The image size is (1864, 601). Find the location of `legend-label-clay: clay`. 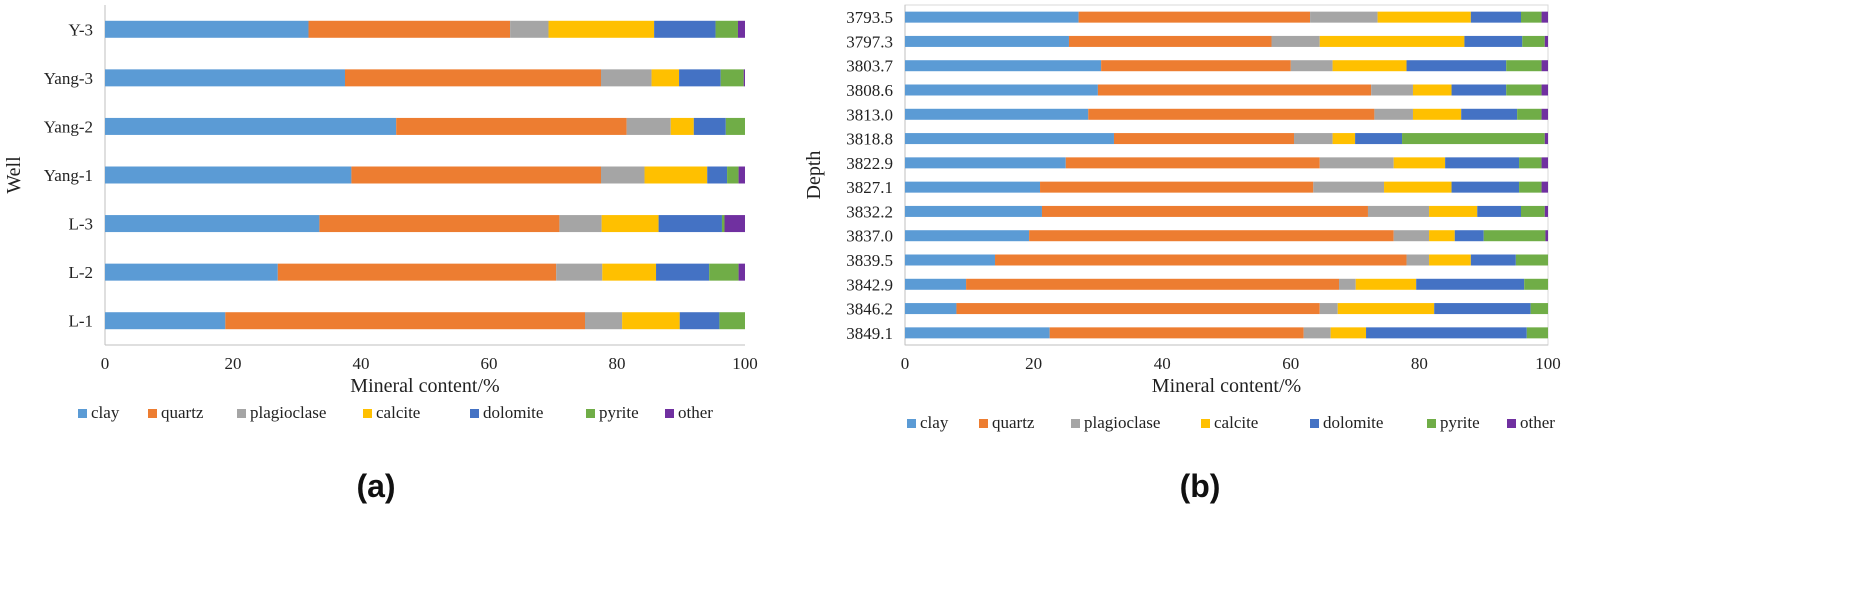

legend-label-clay: clay is located at coordinates (934, 422).